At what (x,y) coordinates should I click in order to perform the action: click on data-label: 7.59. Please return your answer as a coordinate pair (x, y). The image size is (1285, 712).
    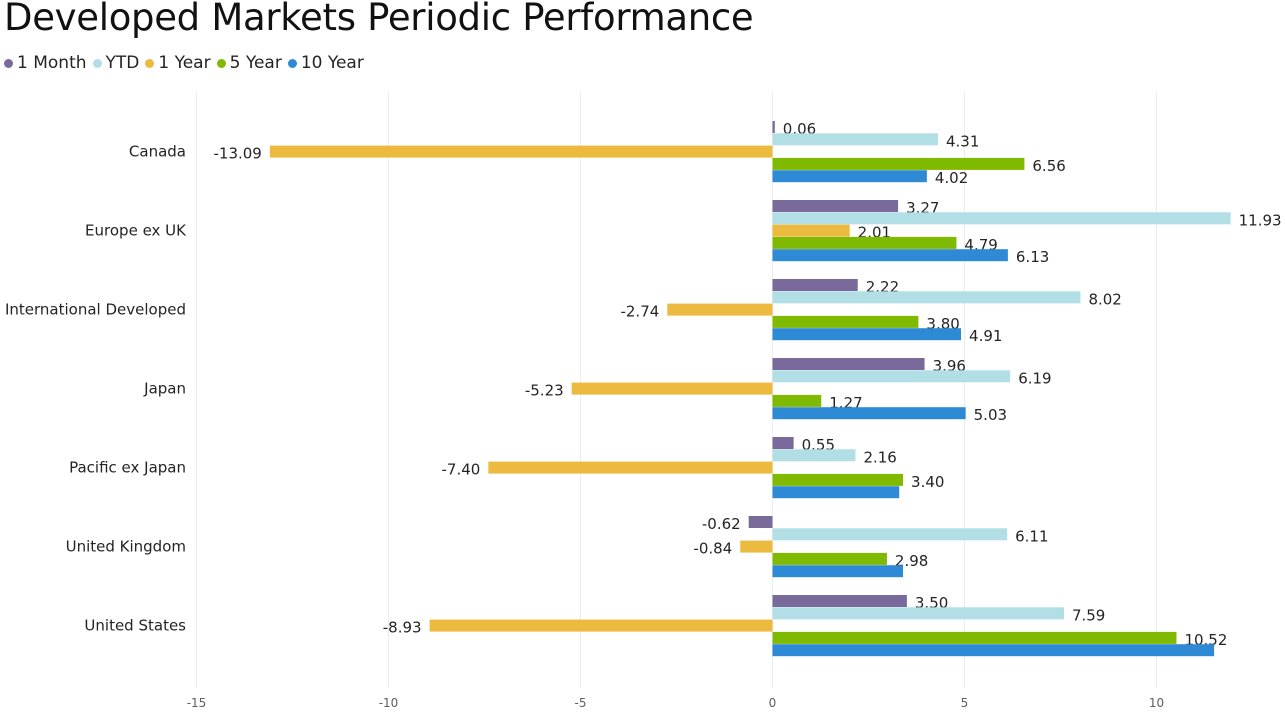
    Looking at the image, I should click on (1088, 615).